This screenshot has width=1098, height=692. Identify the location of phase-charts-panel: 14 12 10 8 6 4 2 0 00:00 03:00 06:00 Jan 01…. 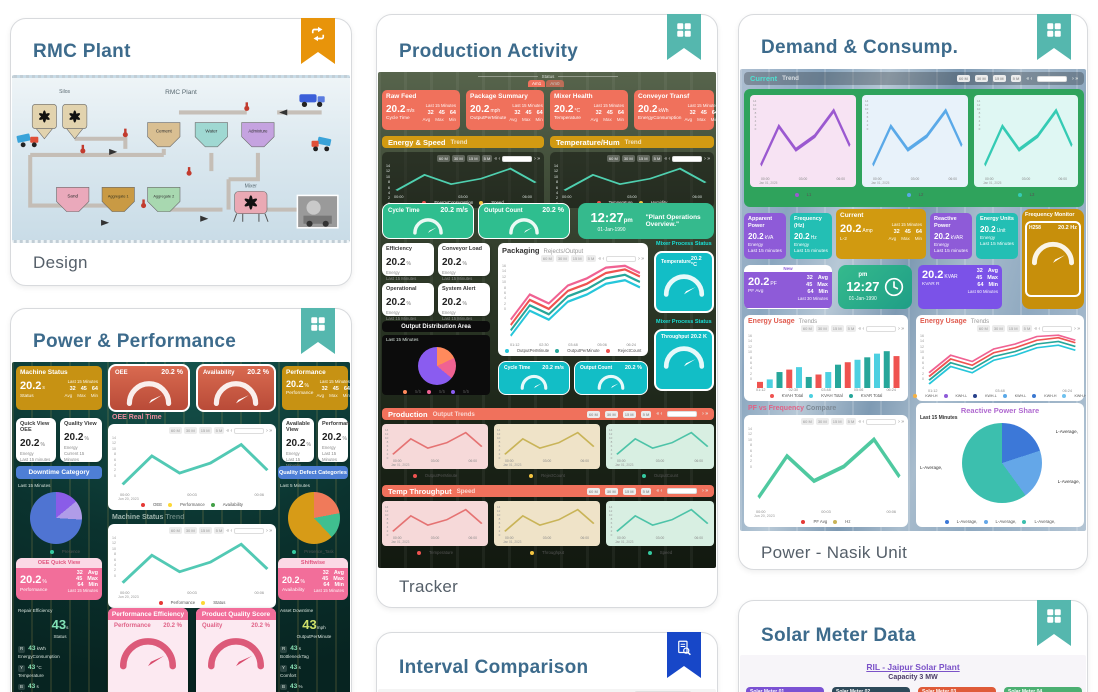
(914, 148).